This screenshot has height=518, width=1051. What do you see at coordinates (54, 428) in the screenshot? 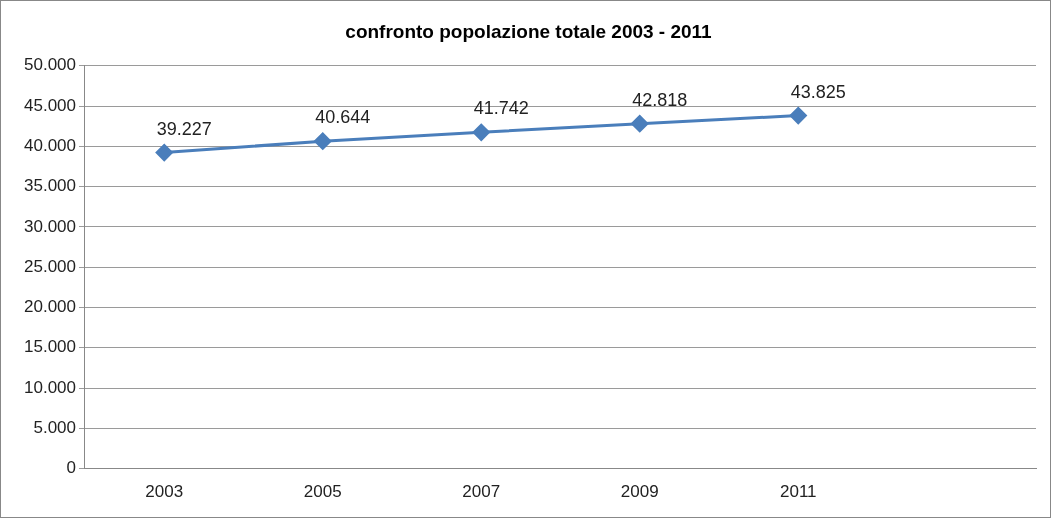
I see `y-tick-label: 5.000` at bounding box center [54, 428].